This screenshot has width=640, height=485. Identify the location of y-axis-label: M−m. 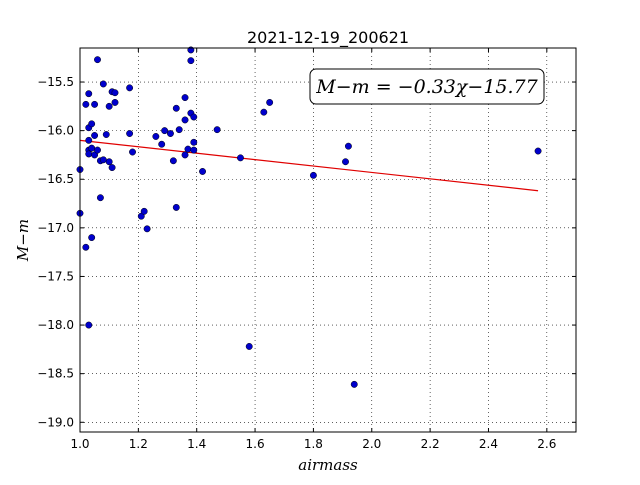
(23, 240).